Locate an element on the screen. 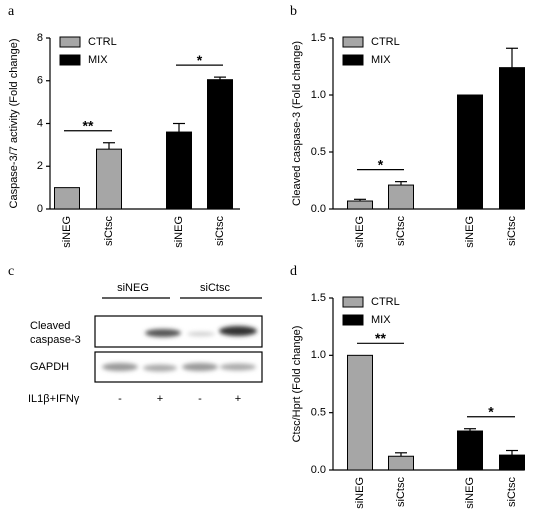 The width and height of the screenshot is (550, 517). group-label: siCtsc is located at coordinates (215, 288).